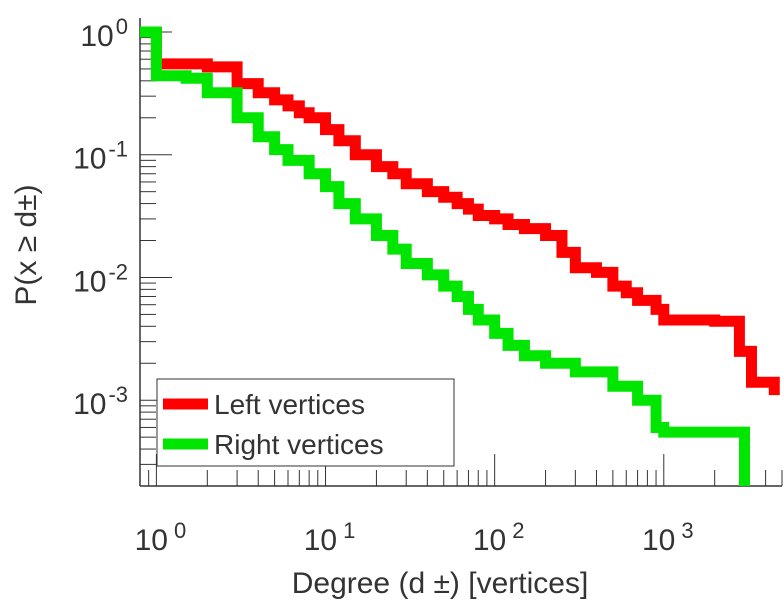 The height and width of the screenshot is (605, 784). I want to click on x-axis-label: Degree (d ±) [vertices], so click(440, 583).